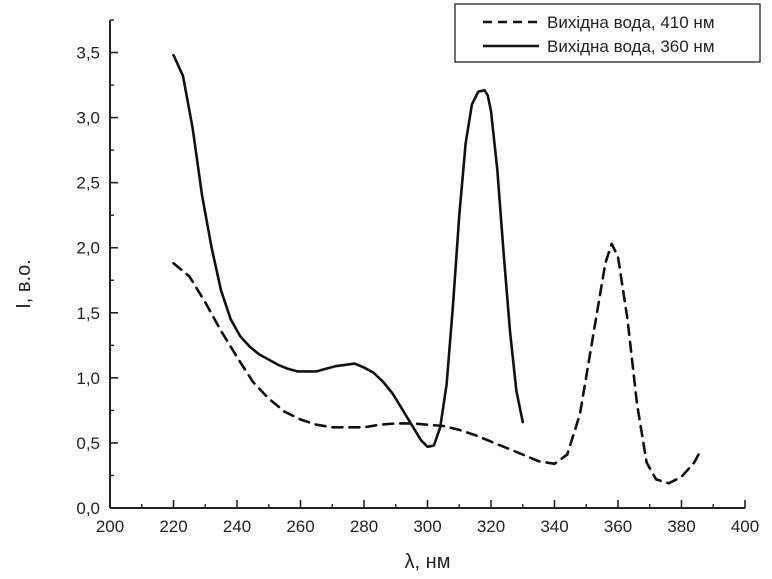  Describe the element at coordinates (745, 526) in the screenshot. I see `x-tick-label: 400` at that location.